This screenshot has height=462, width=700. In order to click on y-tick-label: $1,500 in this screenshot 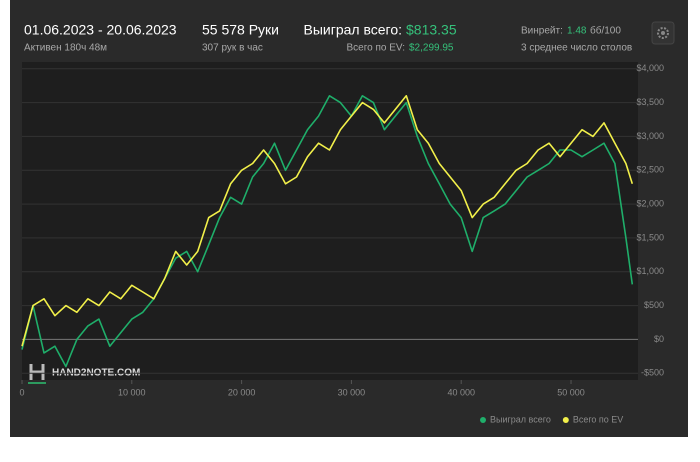, I will do `click(650, 237)`.